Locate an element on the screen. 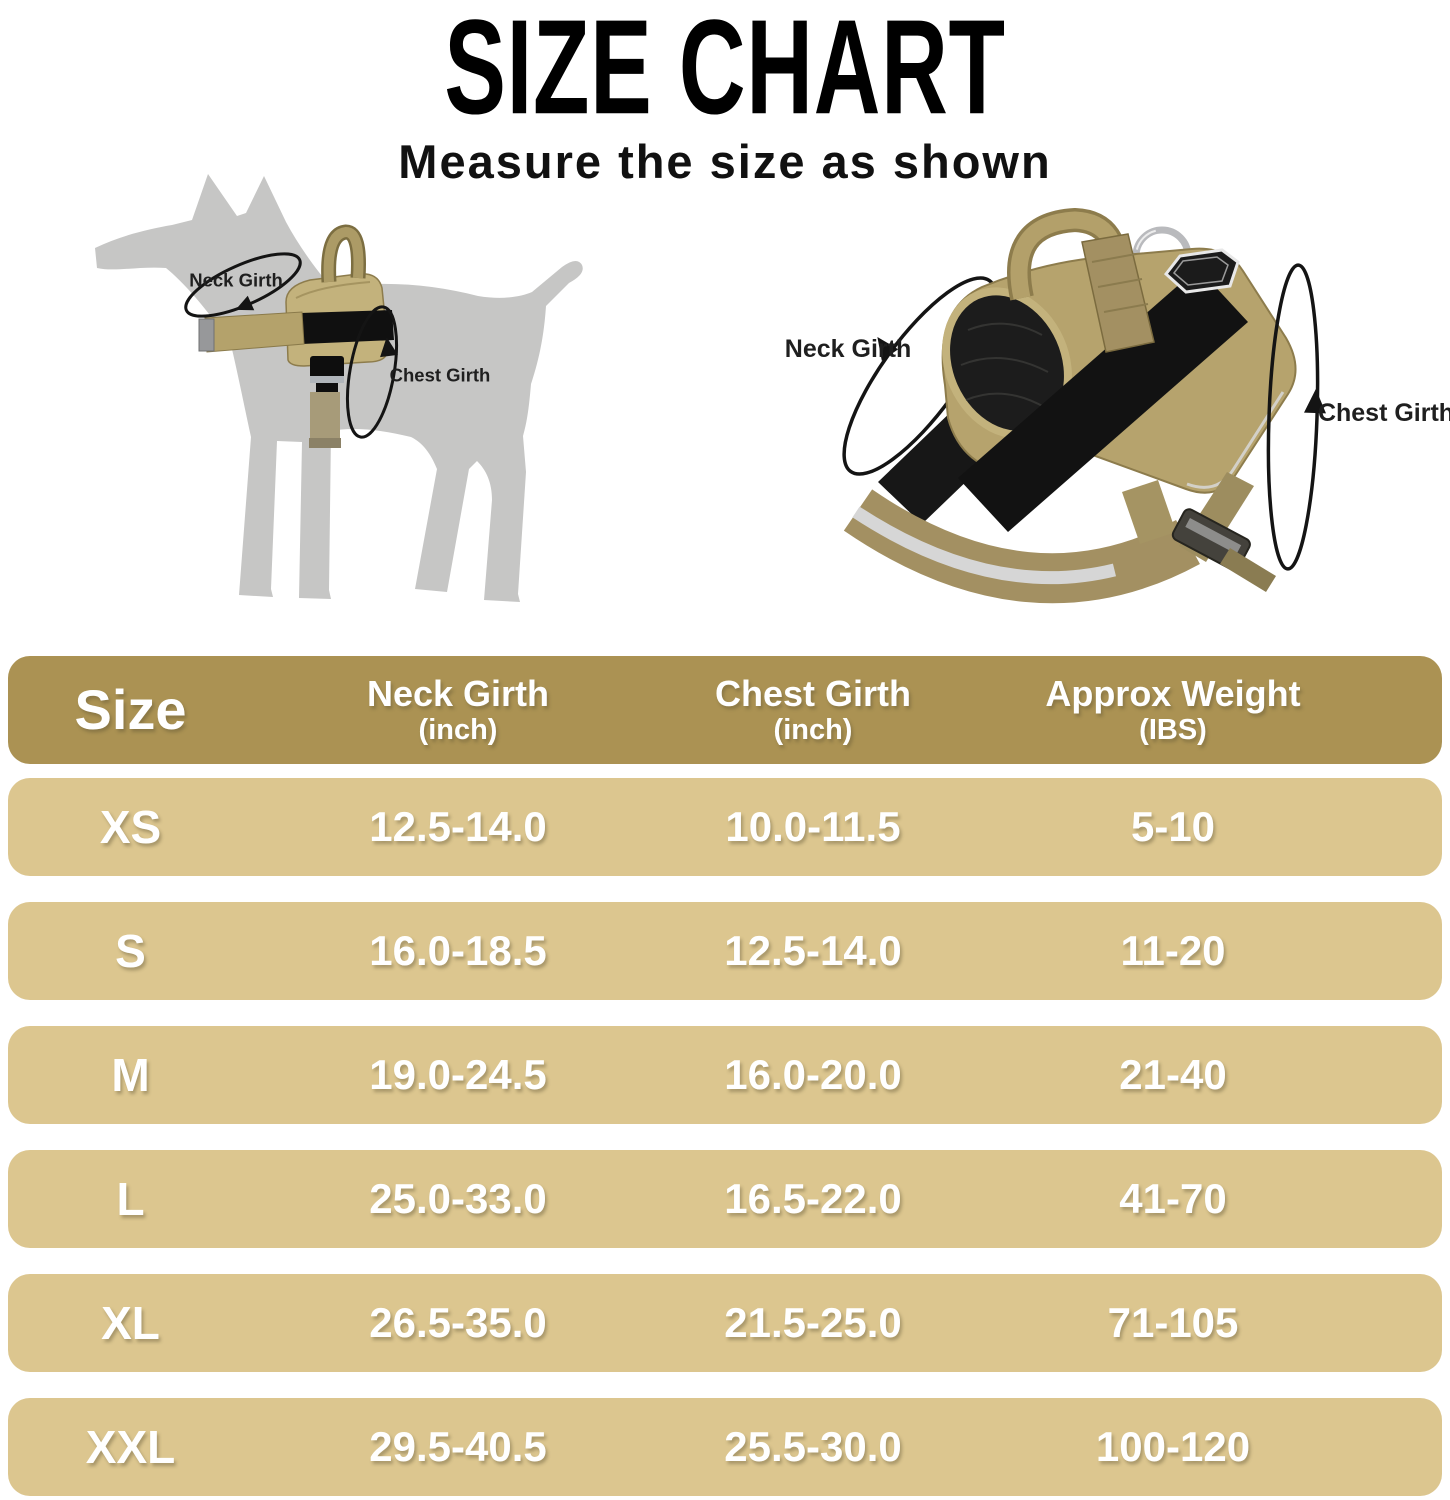  weight-value: 5-10 is located at coordinates (1173, 826).